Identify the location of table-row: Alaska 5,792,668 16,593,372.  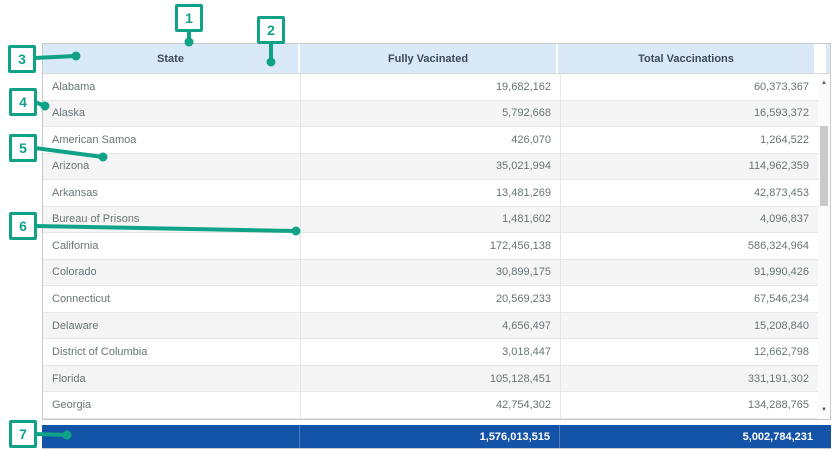
(436, 114).